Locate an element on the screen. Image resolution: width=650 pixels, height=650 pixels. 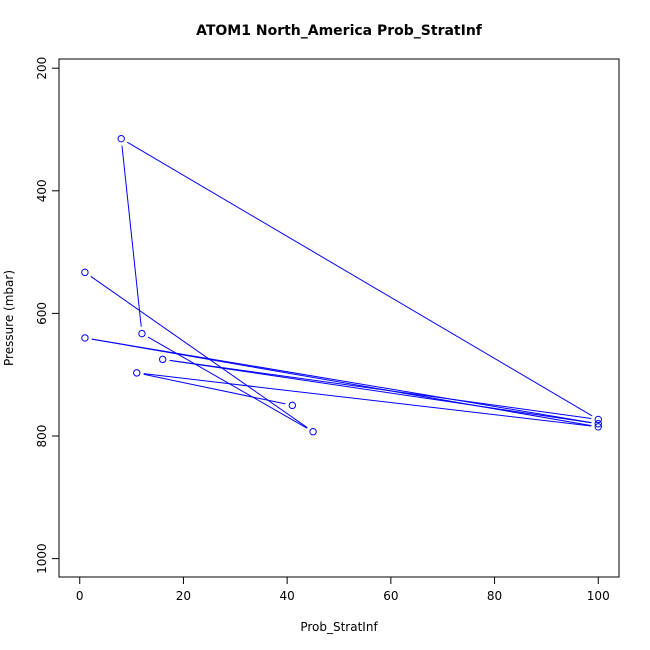
y-tick-label: 1000 is located at coordinates (42, 558).